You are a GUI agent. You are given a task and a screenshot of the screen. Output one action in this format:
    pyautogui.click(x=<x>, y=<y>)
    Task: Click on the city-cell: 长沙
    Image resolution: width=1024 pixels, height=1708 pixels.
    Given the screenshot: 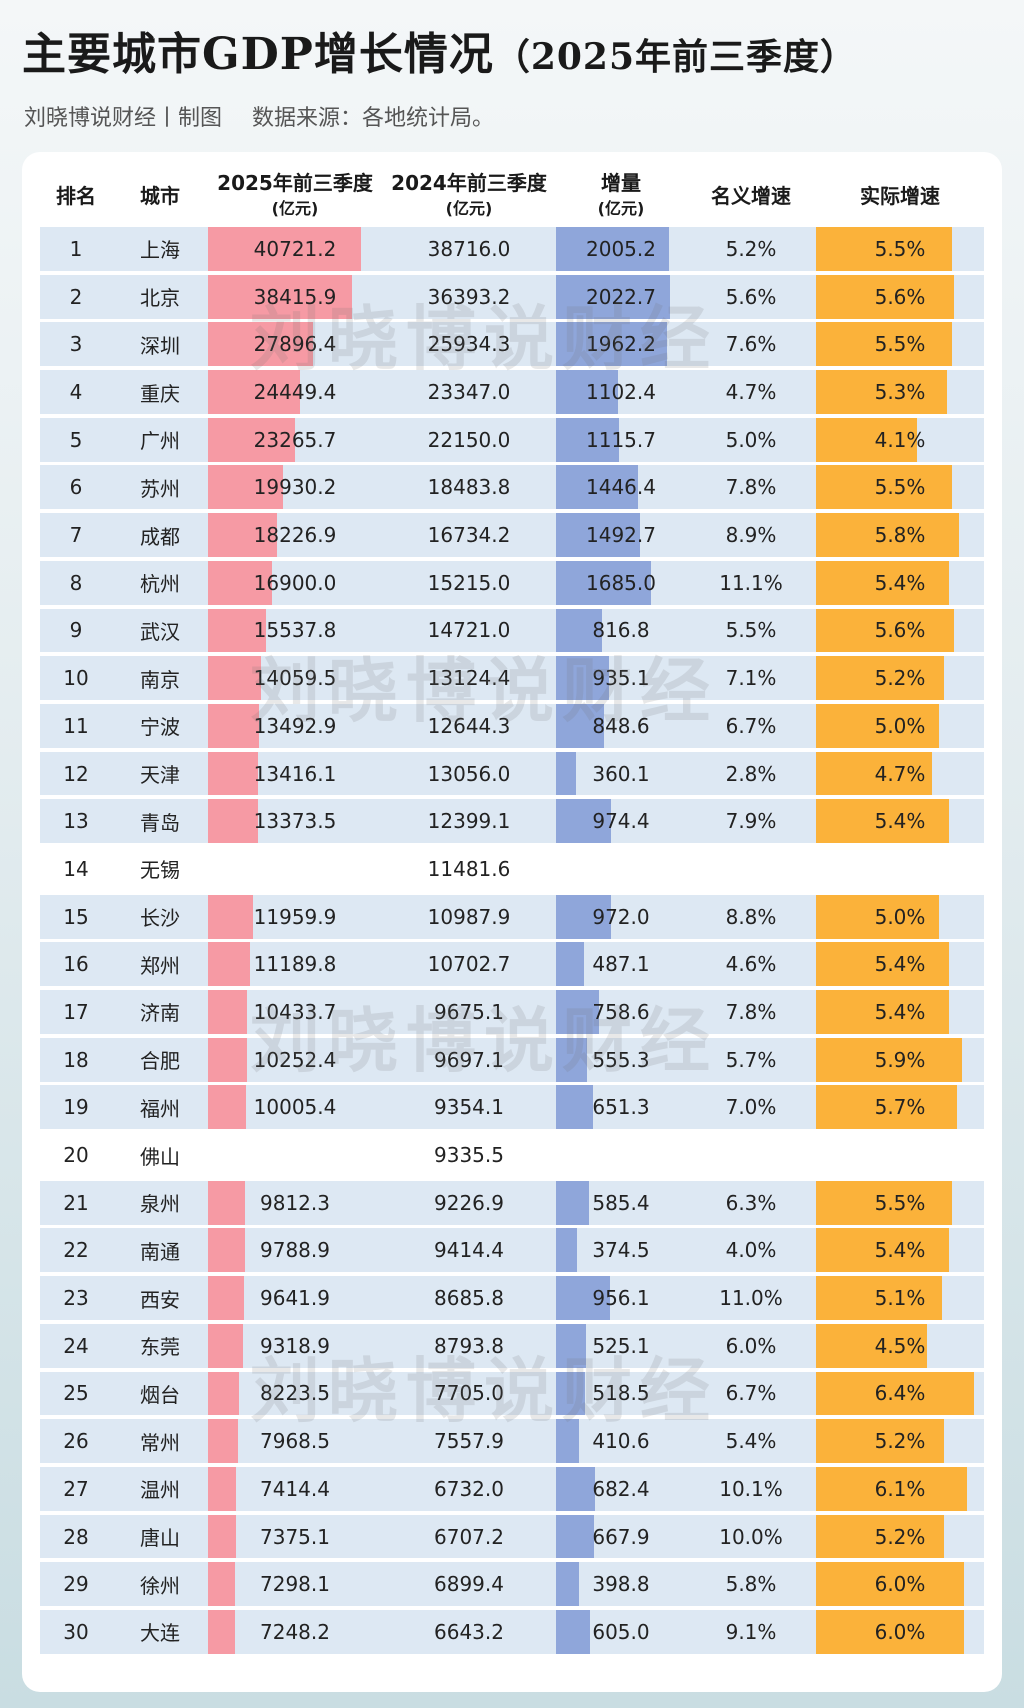 What is the action you would take?
    pyautogui.click(x=160, y=917)
    